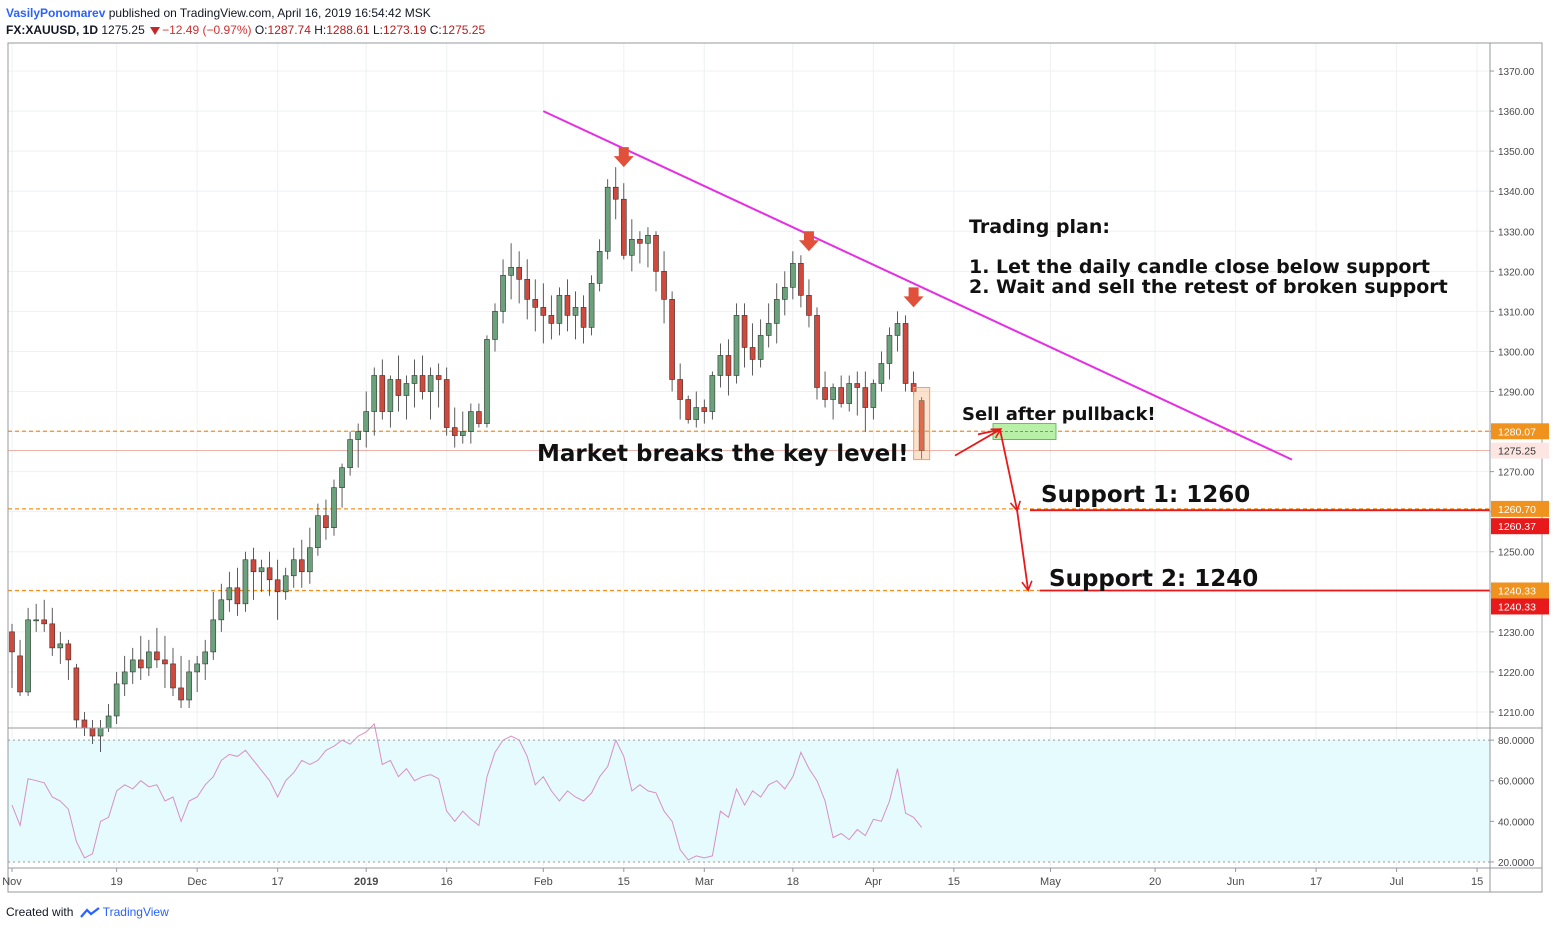 The image size is (1555, 930). Describe the element at coordinates (366, 882) in the screenshot. I see `x-tick-label: 2019` at that location.